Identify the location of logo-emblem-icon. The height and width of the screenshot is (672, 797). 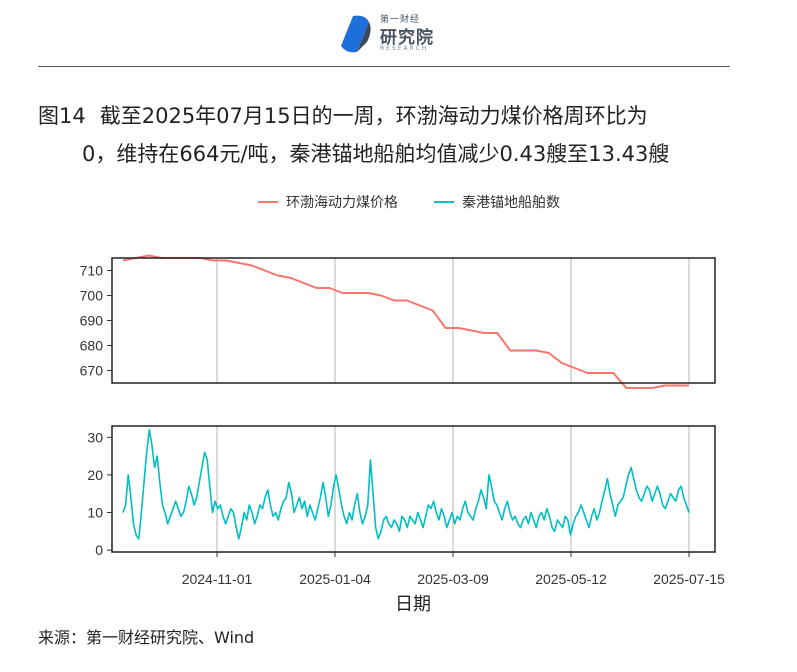
(355, 34).